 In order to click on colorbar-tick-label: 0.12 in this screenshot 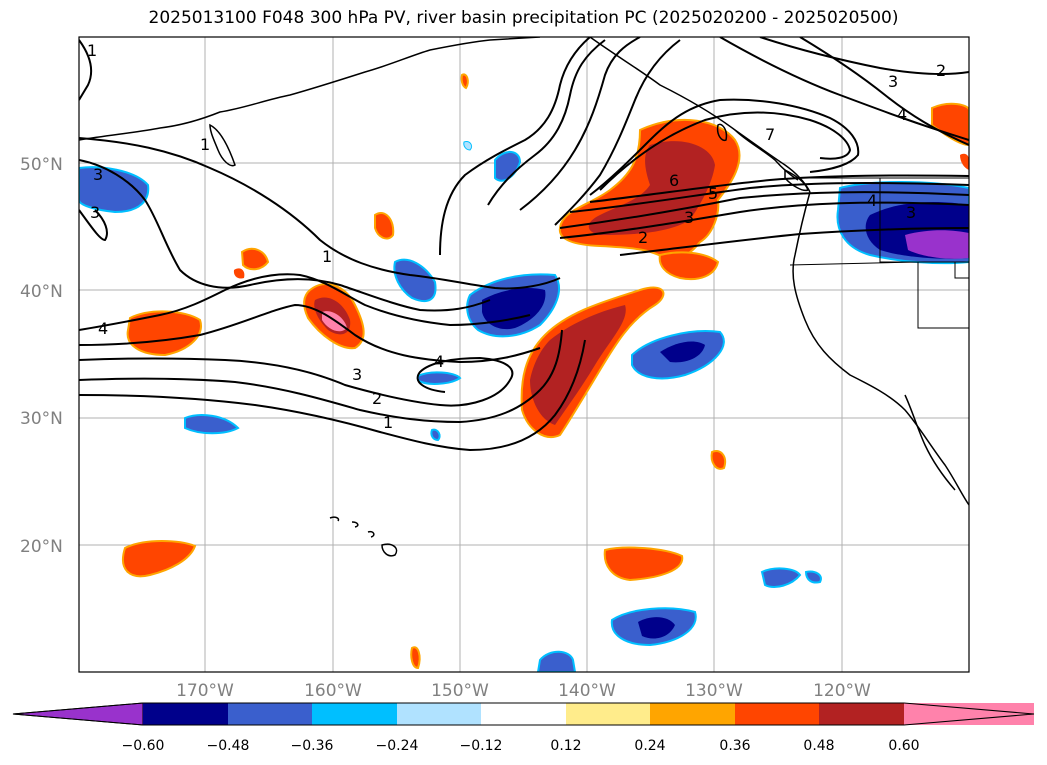, I will do `click(565, 746)`.